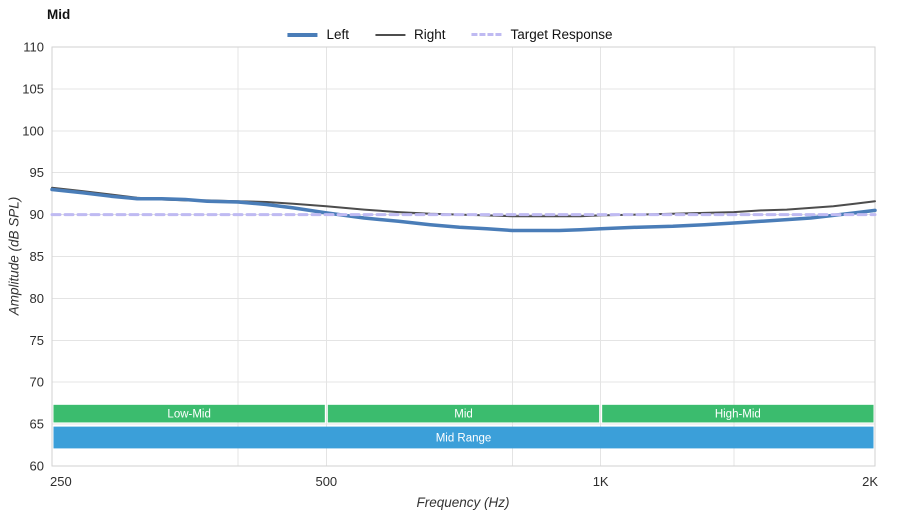  Describe the element at coordinates (429, 34) in the screenshot. I see `legend-label-right: Right` at that location.